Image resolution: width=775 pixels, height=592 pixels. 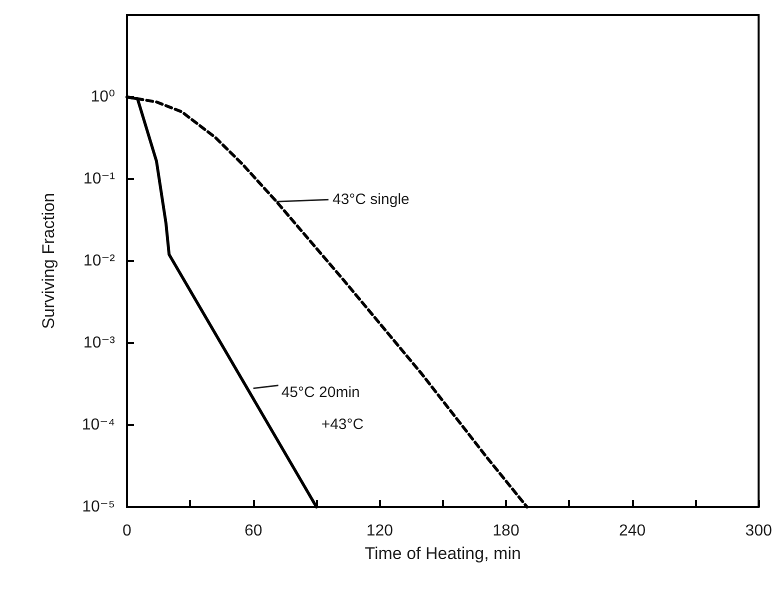 I want to click on y-tick-label: 10⁻², so click(x=99, y=261).